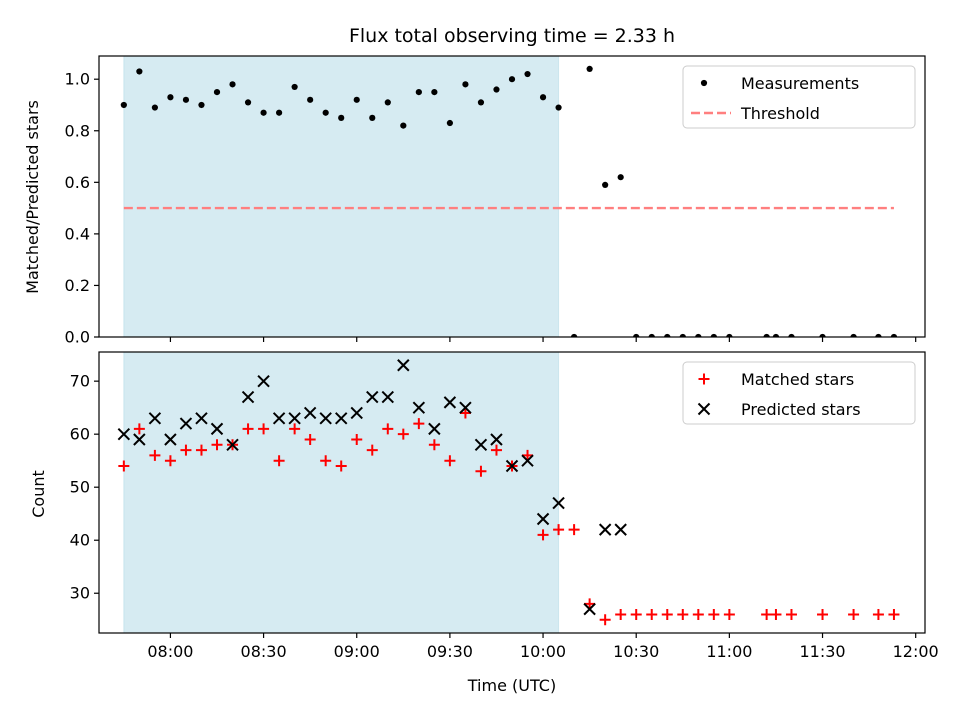  Describe the element at coordinates (357, 651) in the screenshot. I see `x-tick-label: 09:00` at that location.